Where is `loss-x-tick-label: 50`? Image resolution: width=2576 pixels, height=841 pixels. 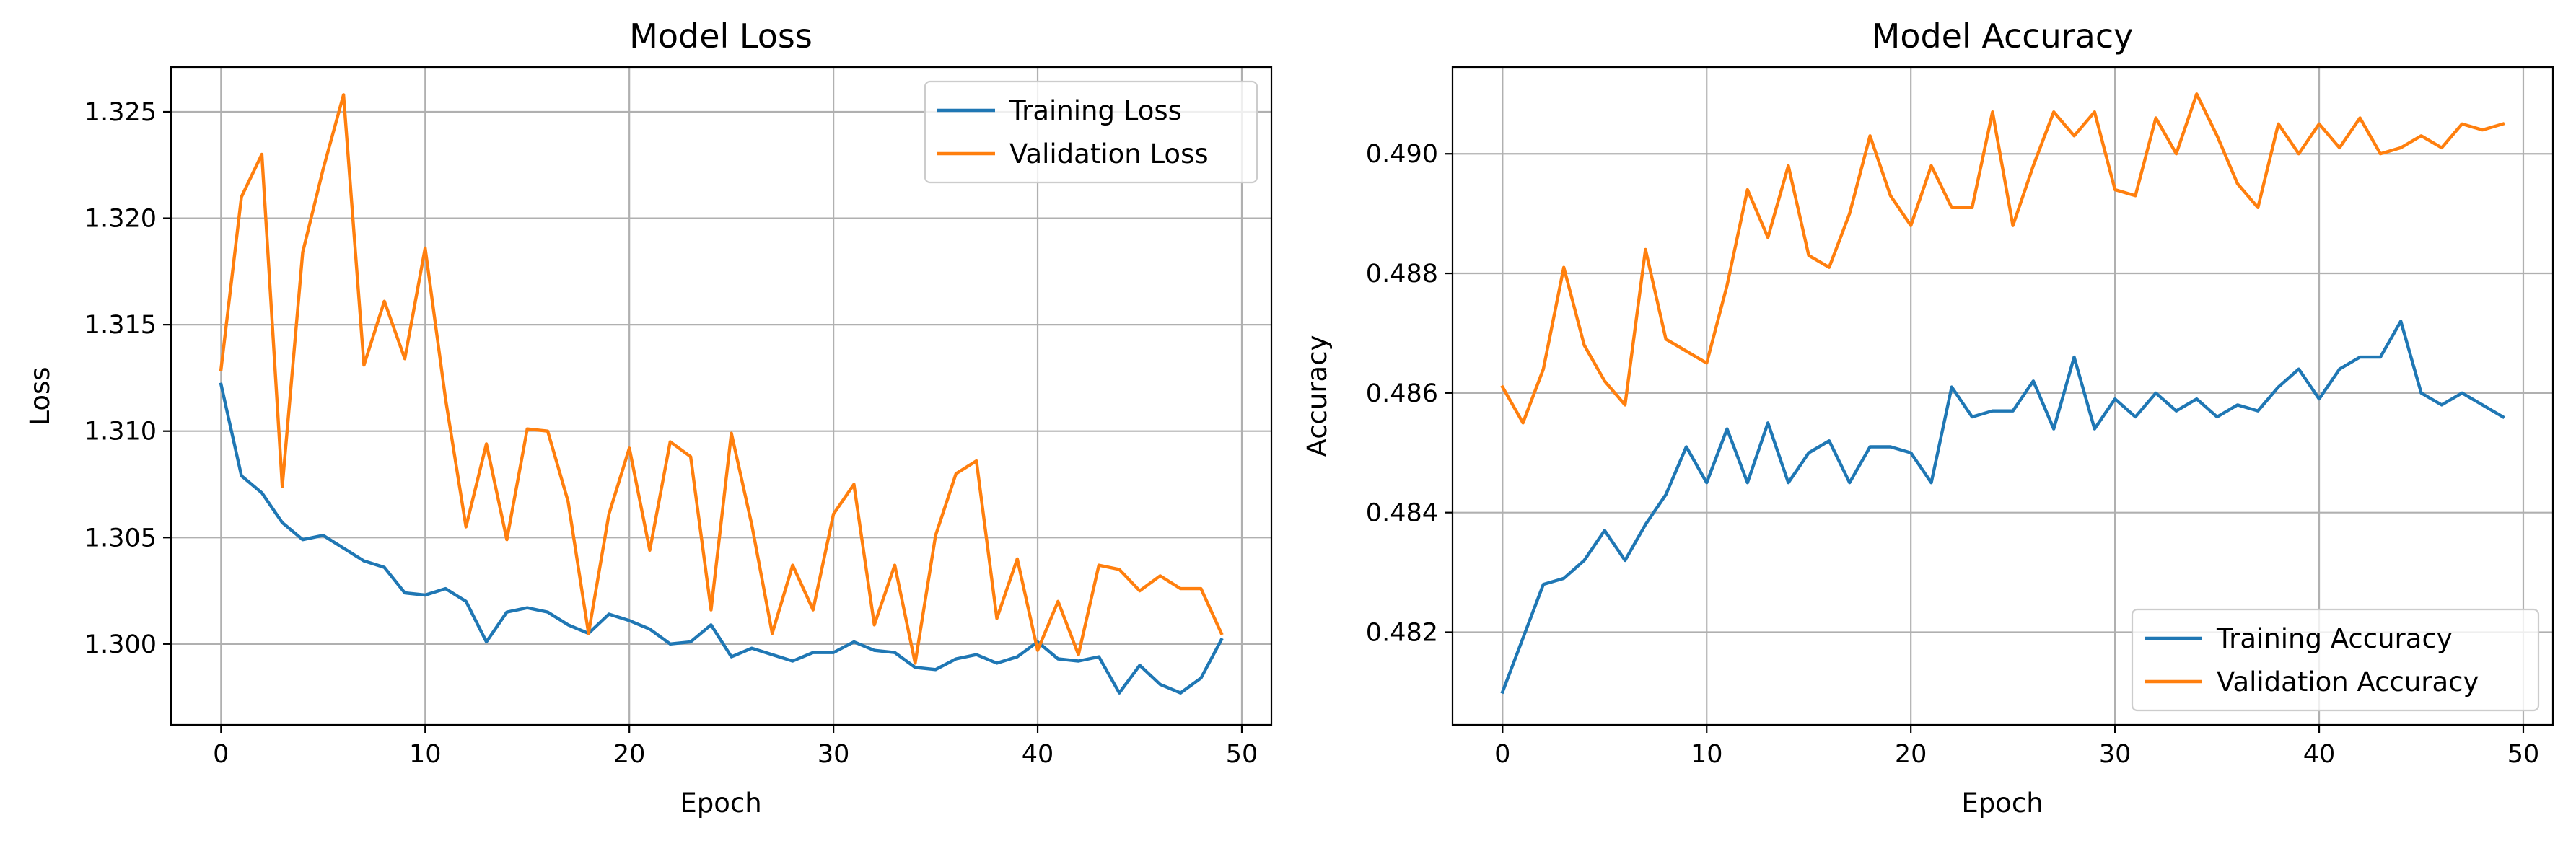
loss-x-tick-label: 50 is located at coordinates (1242, 754).